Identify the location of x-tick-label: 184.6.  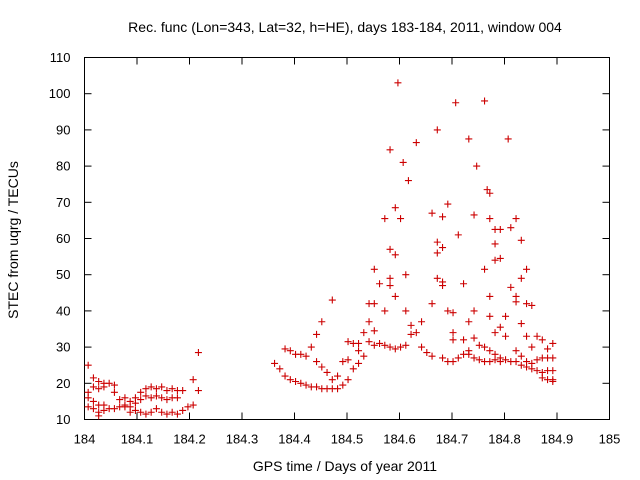
(399, 439).